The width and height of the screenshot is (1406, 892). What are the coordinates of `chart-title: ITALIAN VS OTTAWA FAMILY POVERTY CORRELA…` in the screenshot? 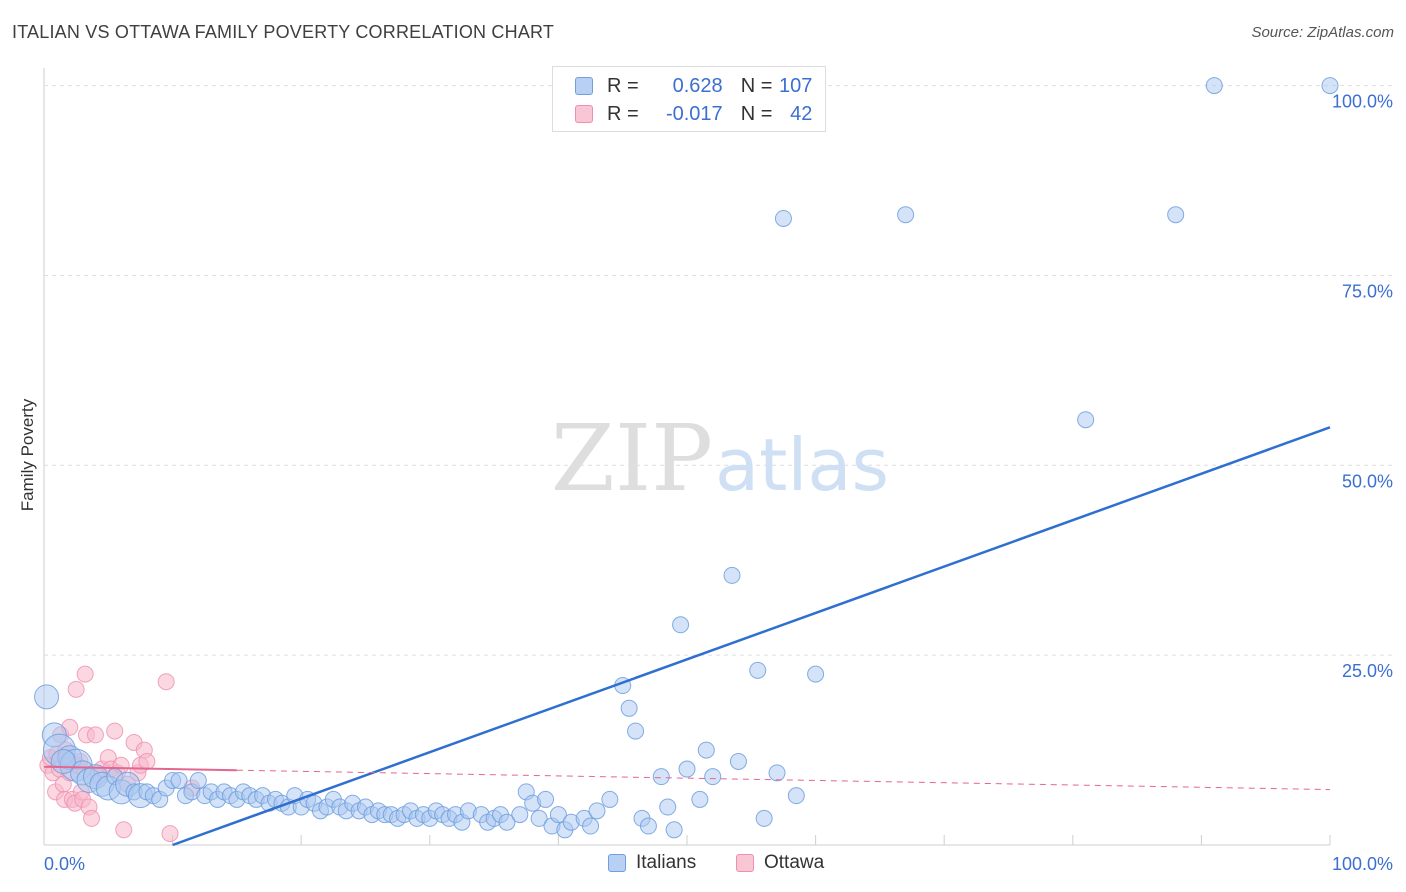 It's located at (283, 32).